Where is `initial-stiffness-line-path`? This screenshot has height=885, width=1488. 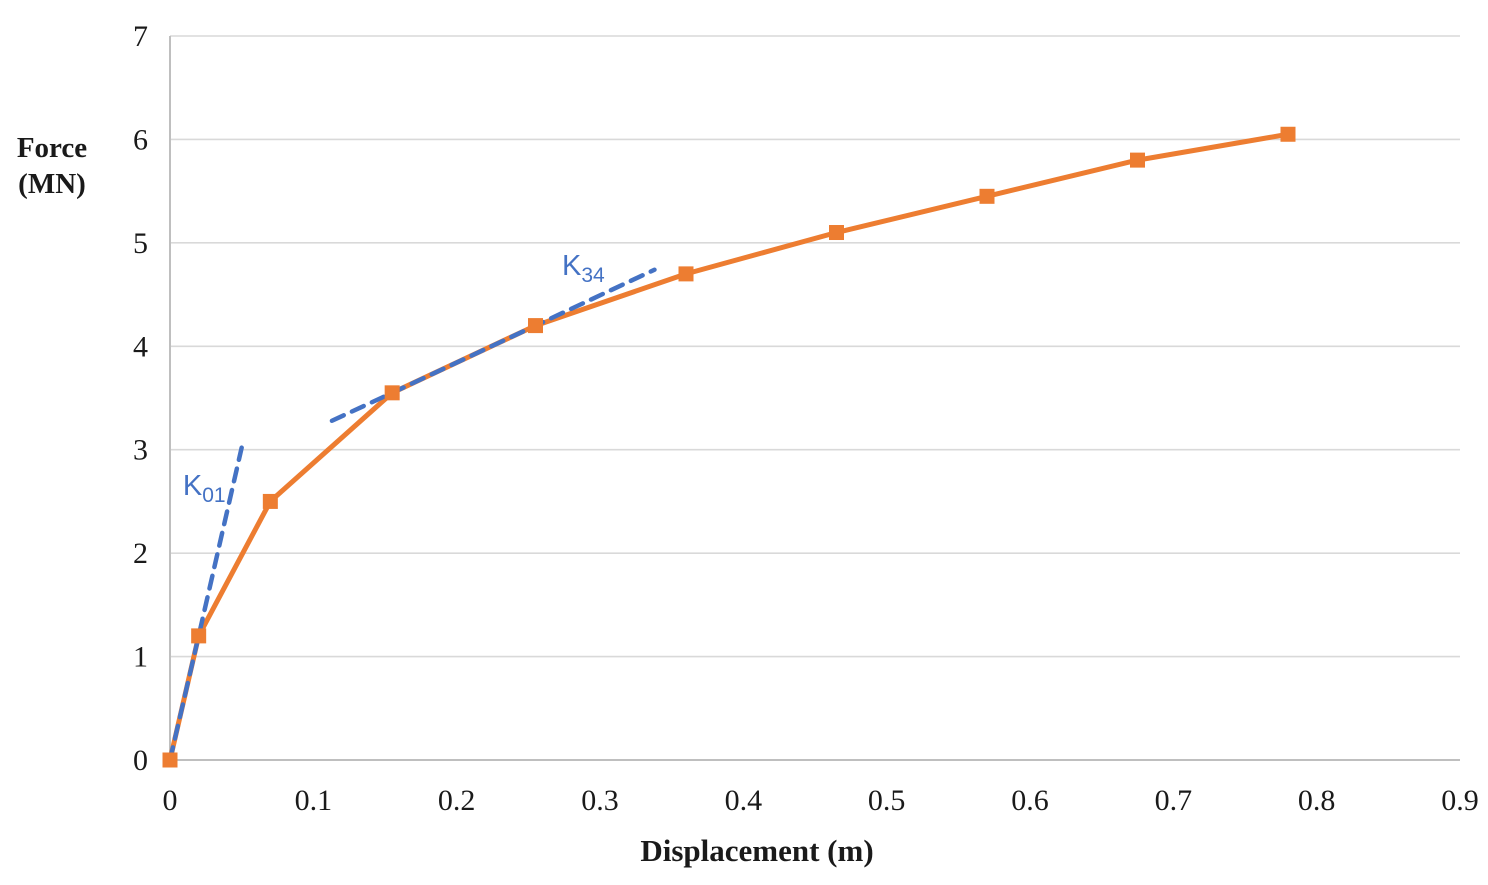
initial-stiffness-line-path is located at coordinates (205, 604).